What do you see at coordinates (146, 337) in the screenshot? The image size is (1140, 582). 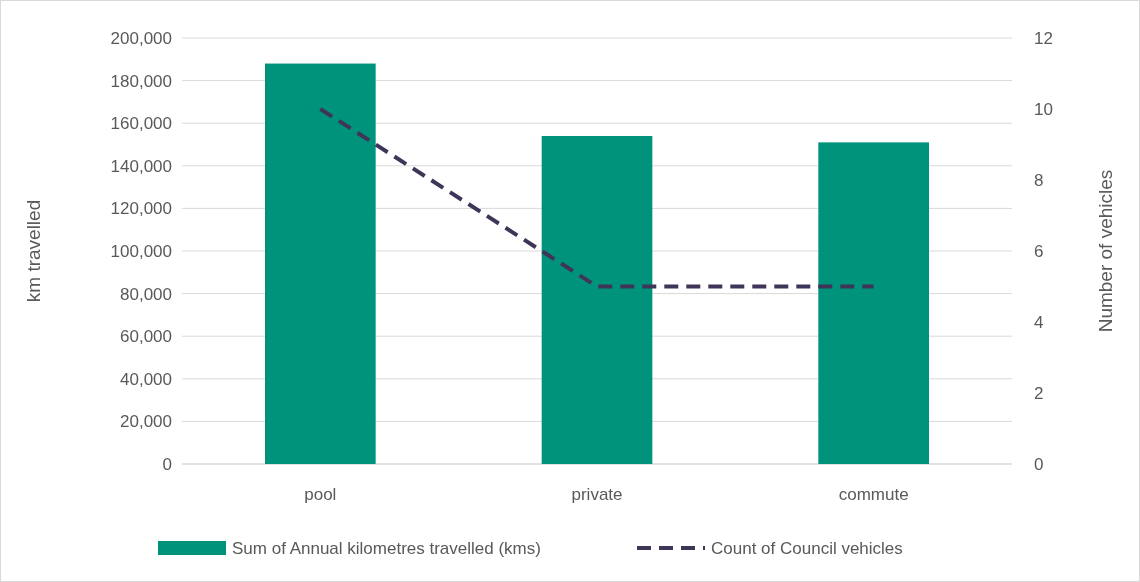 I see `y-tick-label: 60,000` at bounding box center [146, 337].